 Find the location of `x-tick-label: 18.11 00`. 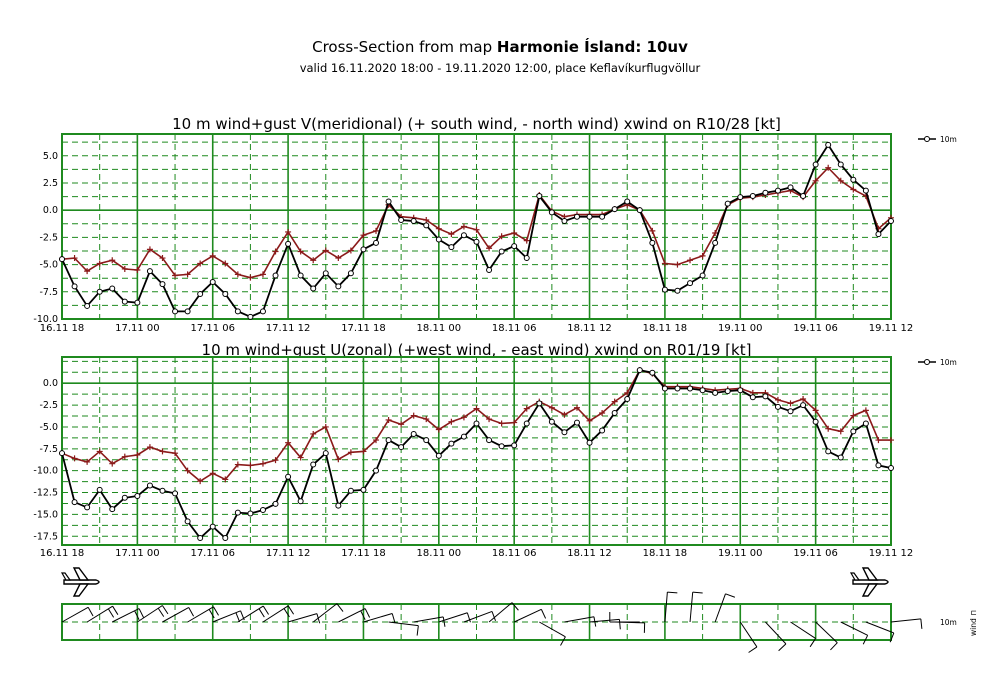

x-tick-label: 18.11 00 is located at coordinates (439, 553).